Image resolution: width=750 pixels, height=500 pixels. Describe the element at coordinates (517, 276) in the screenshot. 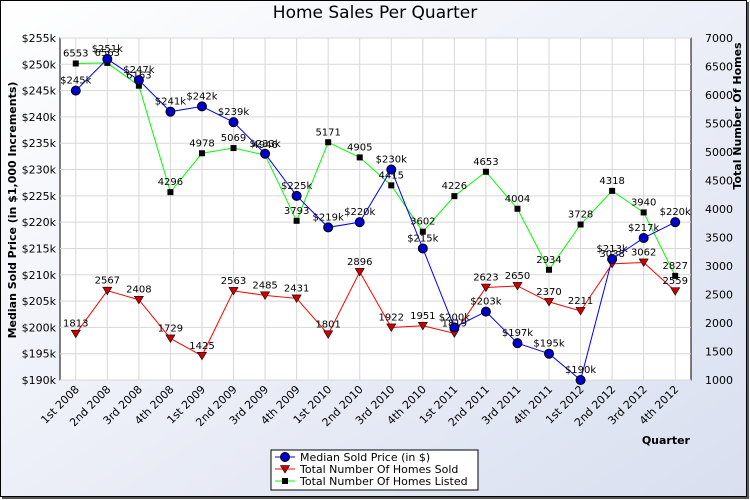

I see `data-label: 2650` at that location.